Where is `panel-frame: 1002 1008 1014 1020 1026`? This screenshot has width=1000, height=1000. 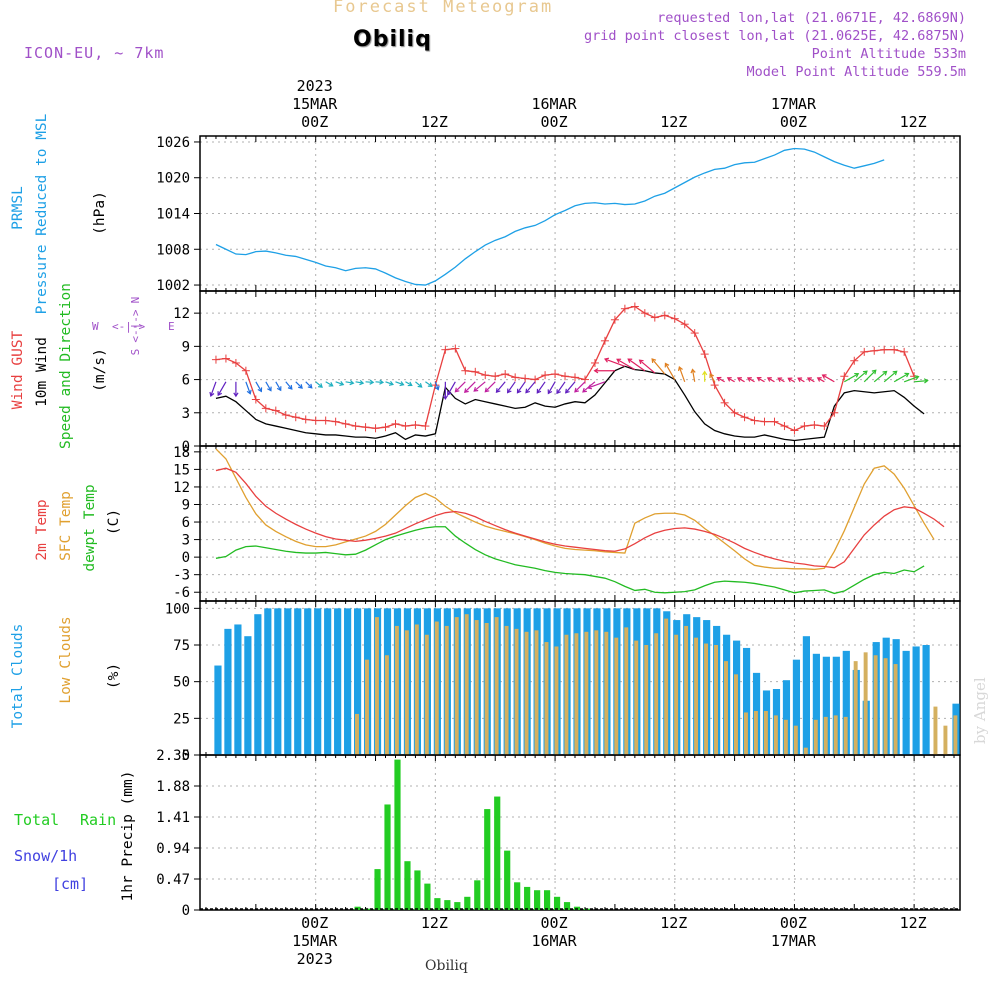 panel-frame: 1002 1008 1014 1020 1026 is located at coordinates (558, 214).